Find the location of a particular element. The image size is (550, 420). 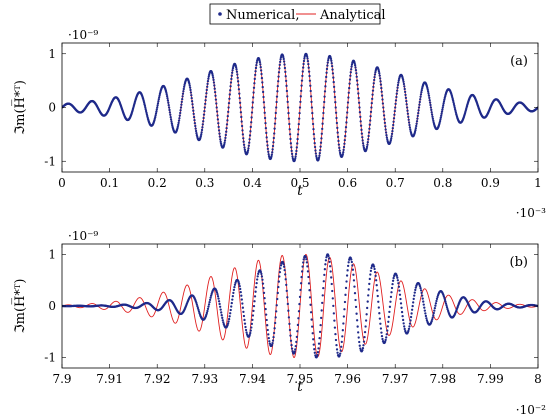

x-axis-label: t is located at coordinates (300, 191).